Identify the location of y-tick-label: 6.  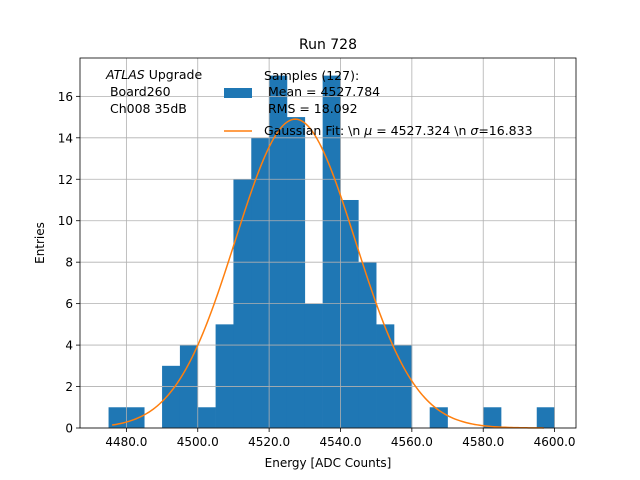
(69, 304).